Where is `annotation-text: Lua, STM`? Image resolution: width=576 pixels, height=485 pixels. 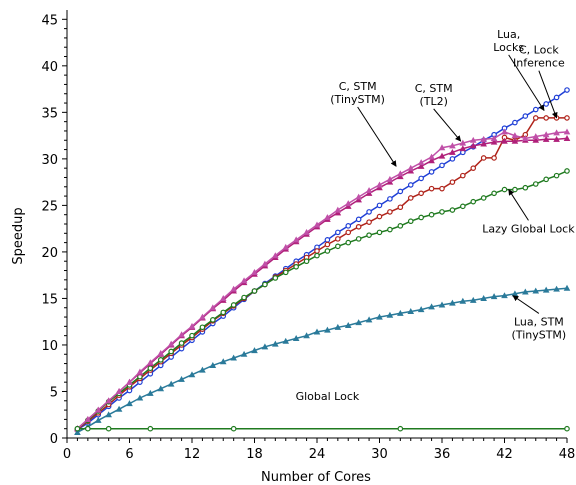 annotation-text: Lua, STM is located at coordinates (539, 321).